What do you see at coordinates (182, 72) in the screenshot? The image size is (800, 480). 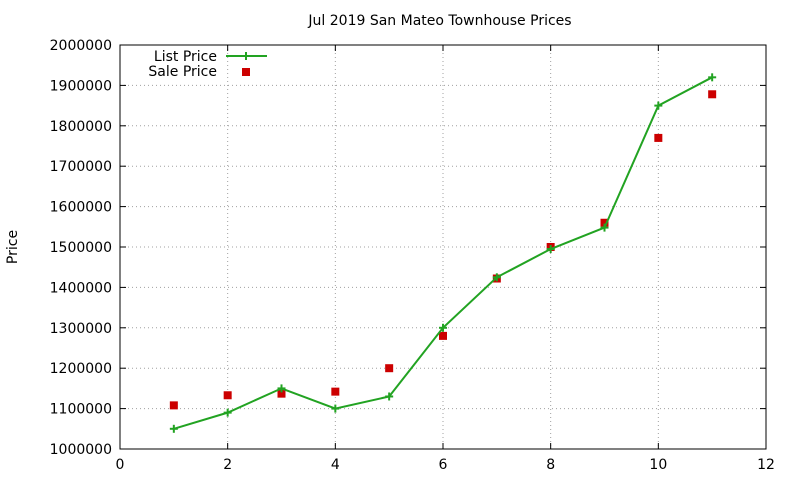 I see `legend-label-sale-price: Sale Price` at bounding box center [182, 72].